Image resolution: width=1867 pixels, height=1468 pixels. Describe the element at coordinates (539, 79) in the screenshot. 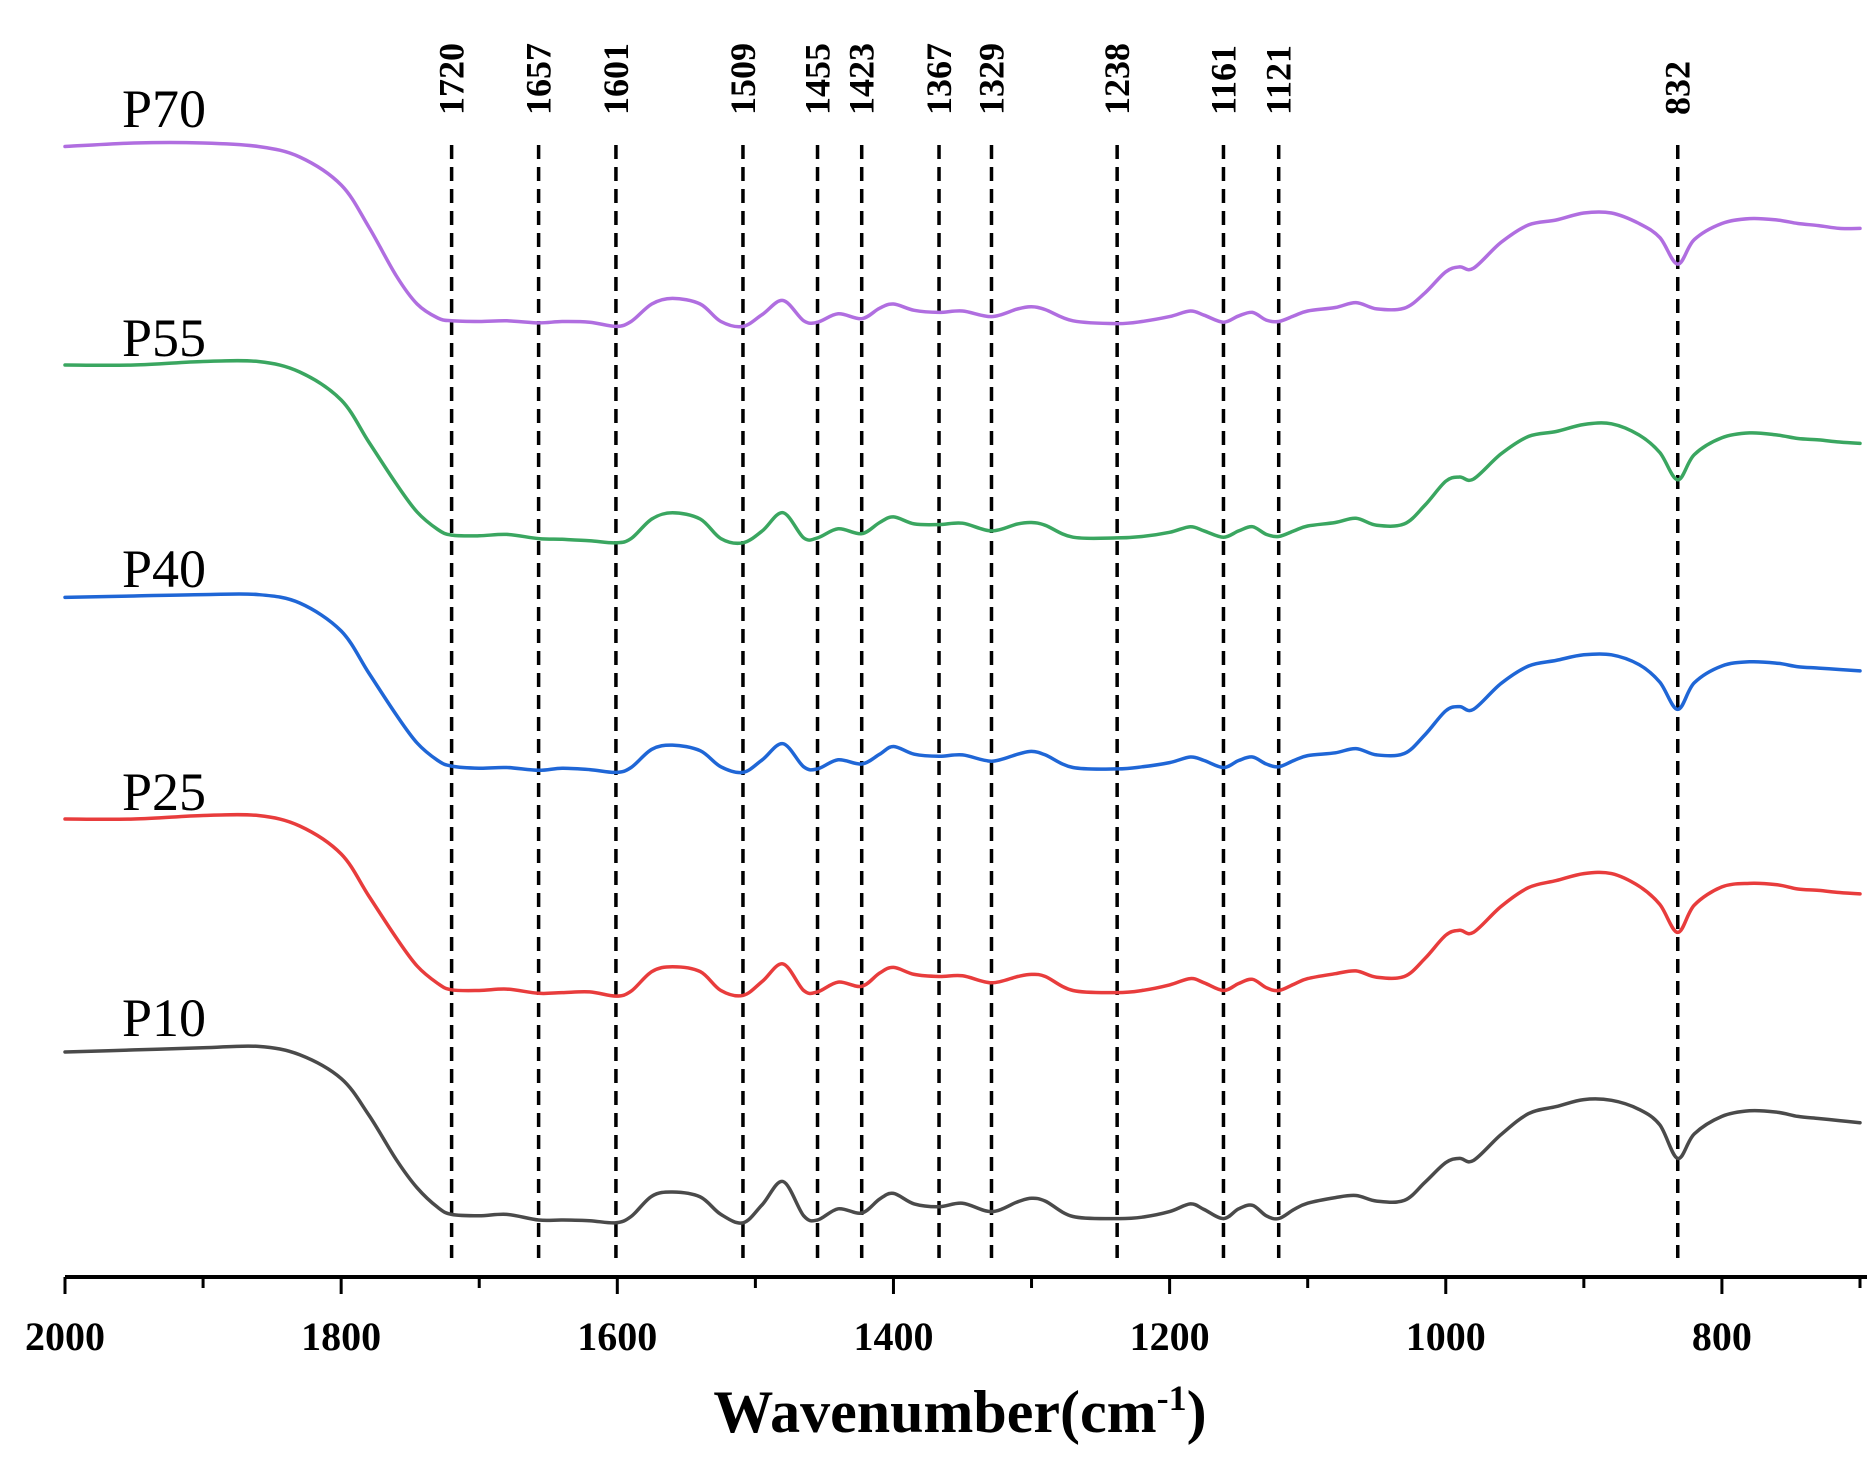

I see `peak-label-1657: 1657` at that location.